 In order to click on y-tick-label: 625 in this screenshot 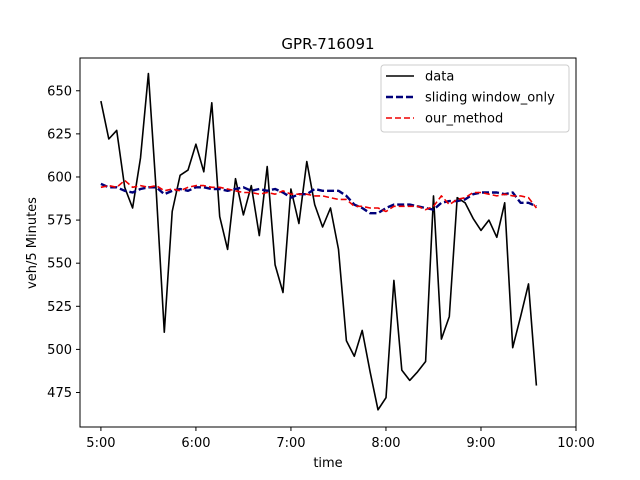, I will do `click(59, 134)`.